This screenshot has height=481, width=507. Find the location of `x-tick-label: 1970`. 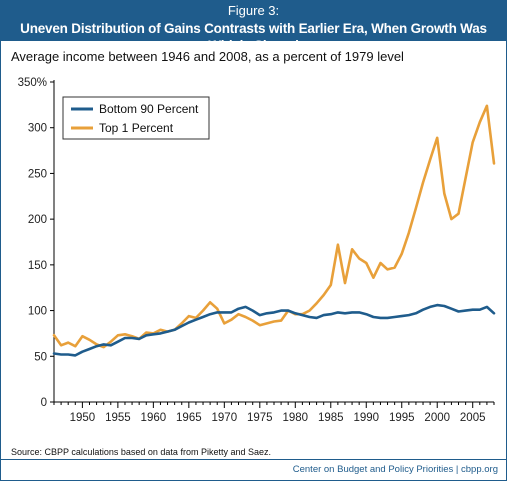

x-tick-label: 1970 is located at coordinates (225, 418).